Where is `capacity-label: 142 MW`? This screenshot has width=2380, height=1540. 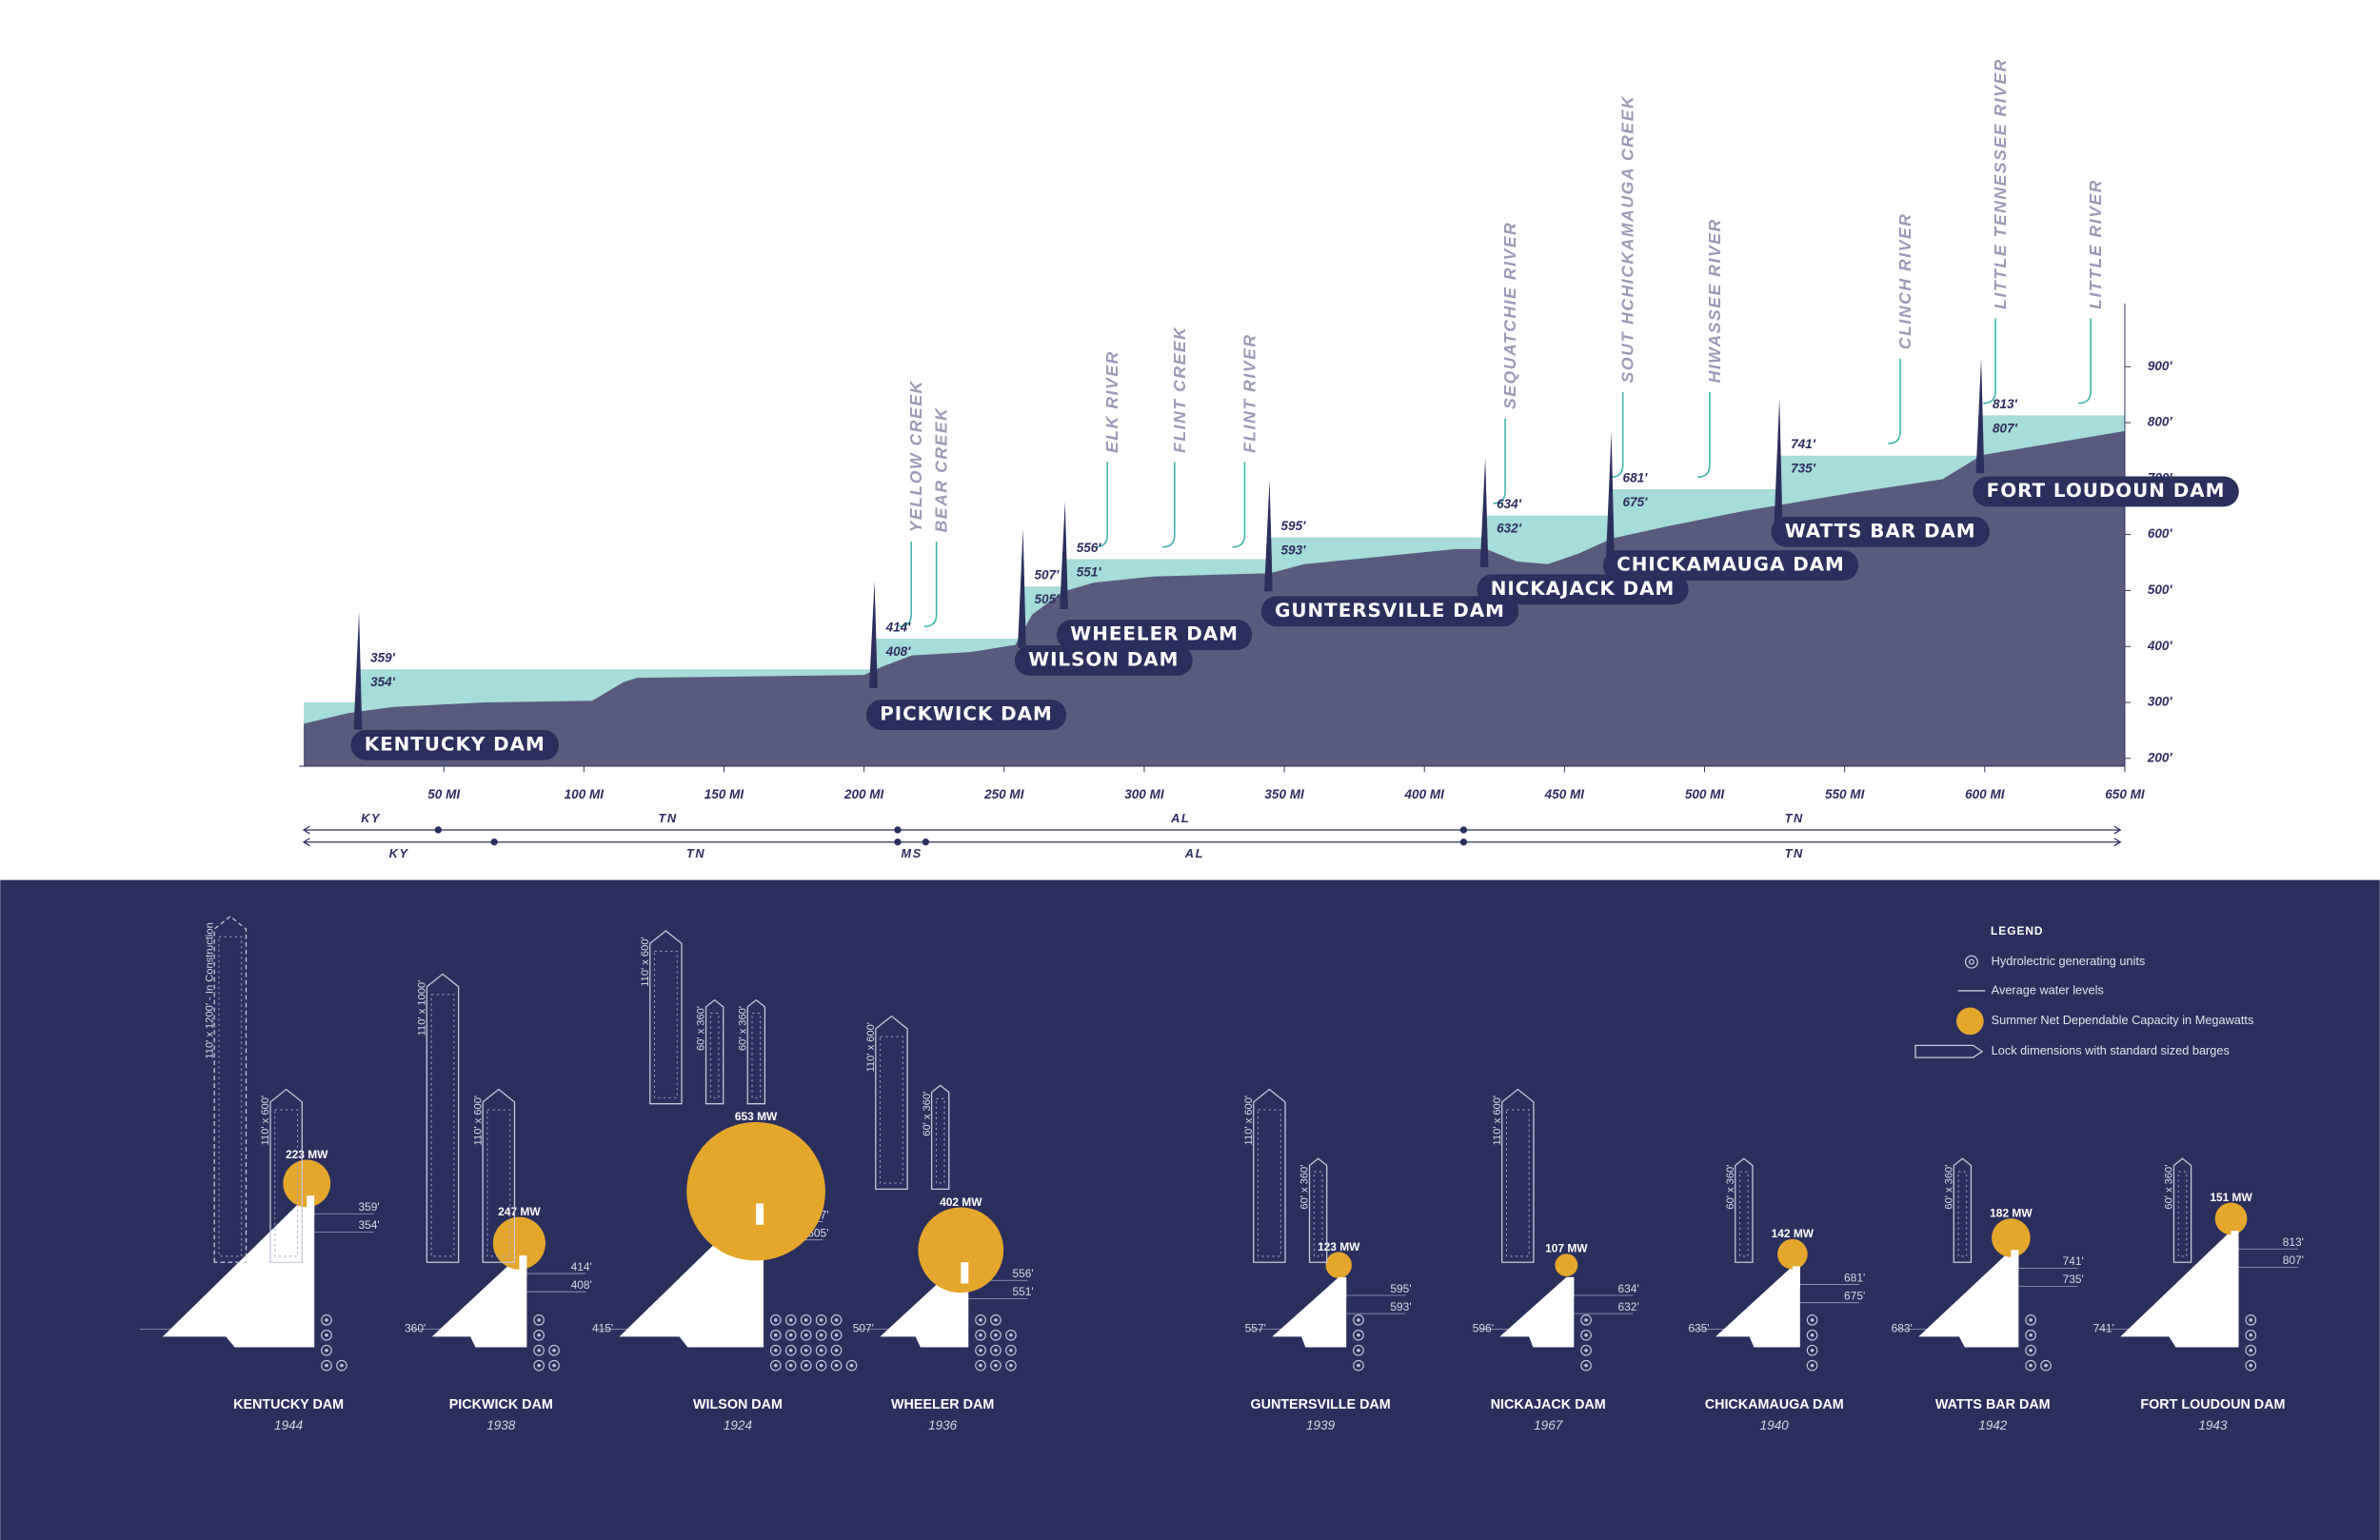
capacity-label: 142 MW is located at coordinates (1793, 1233).